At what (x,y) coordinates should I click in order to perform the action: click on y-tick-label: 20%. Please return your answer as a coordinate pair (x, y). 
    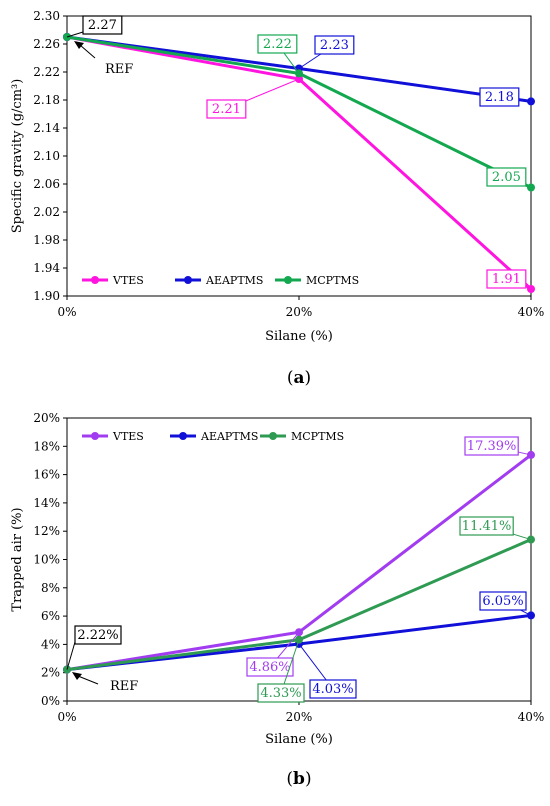
    Looking at the image, I should click on (46, 418).